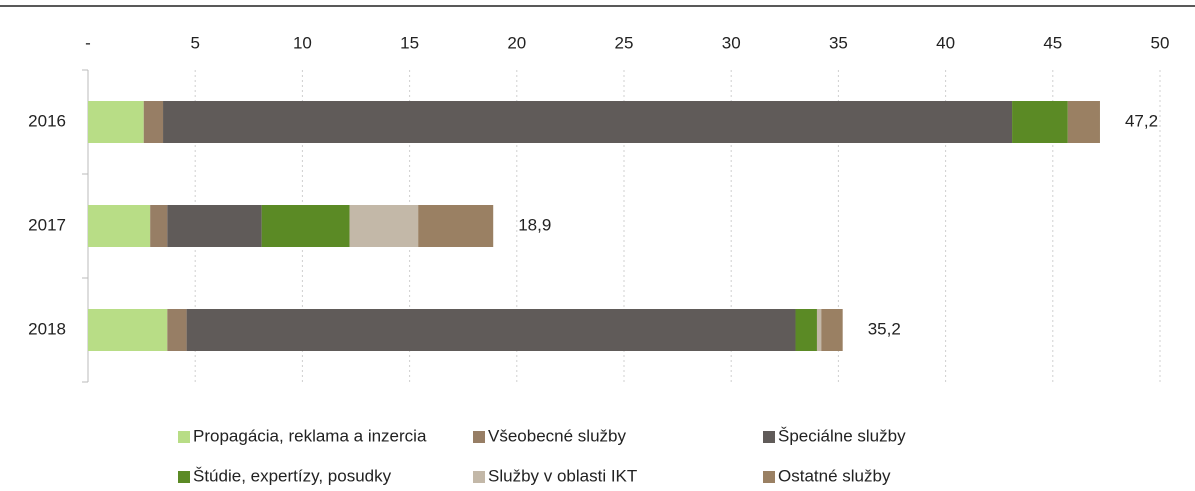 The width and height of the screenshot is (1195, 491). What do you see at coordinates (562, 475) in the screenshot?
I see `legend-label: Služby v oblasti IKT` at bounding box center [562, 475].